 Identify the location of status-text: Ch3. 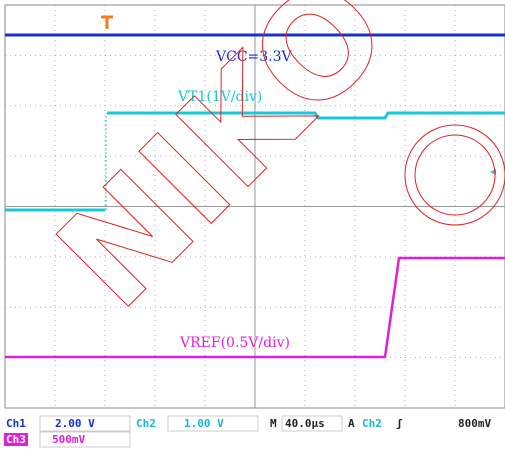
(16, 439).